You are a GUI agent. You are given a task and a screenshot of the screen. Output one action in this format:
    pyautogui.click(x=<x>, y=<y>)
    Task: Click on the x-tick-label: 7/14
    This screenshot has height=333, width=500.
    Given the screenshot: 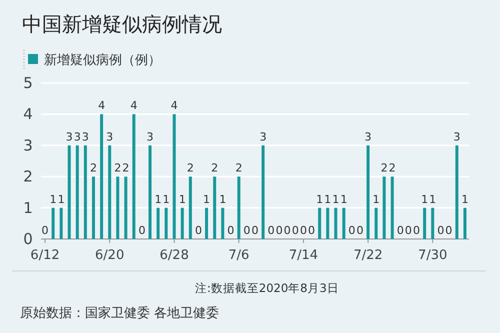 What is the action you would take?
    pyautogui.click(x=303, y=255)
    